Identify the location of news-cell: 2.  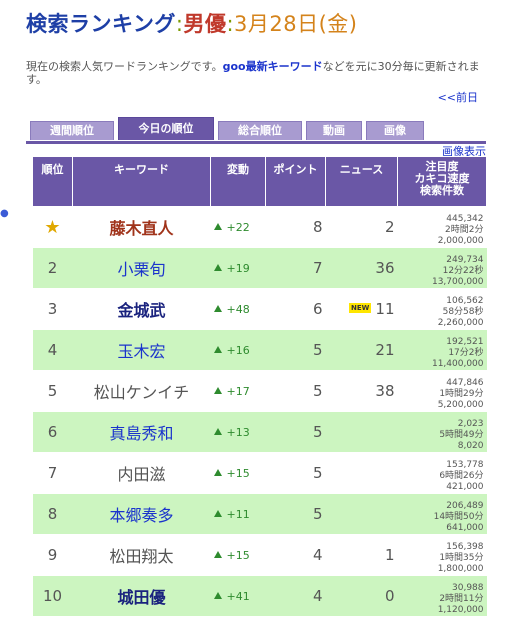
(361, 227).